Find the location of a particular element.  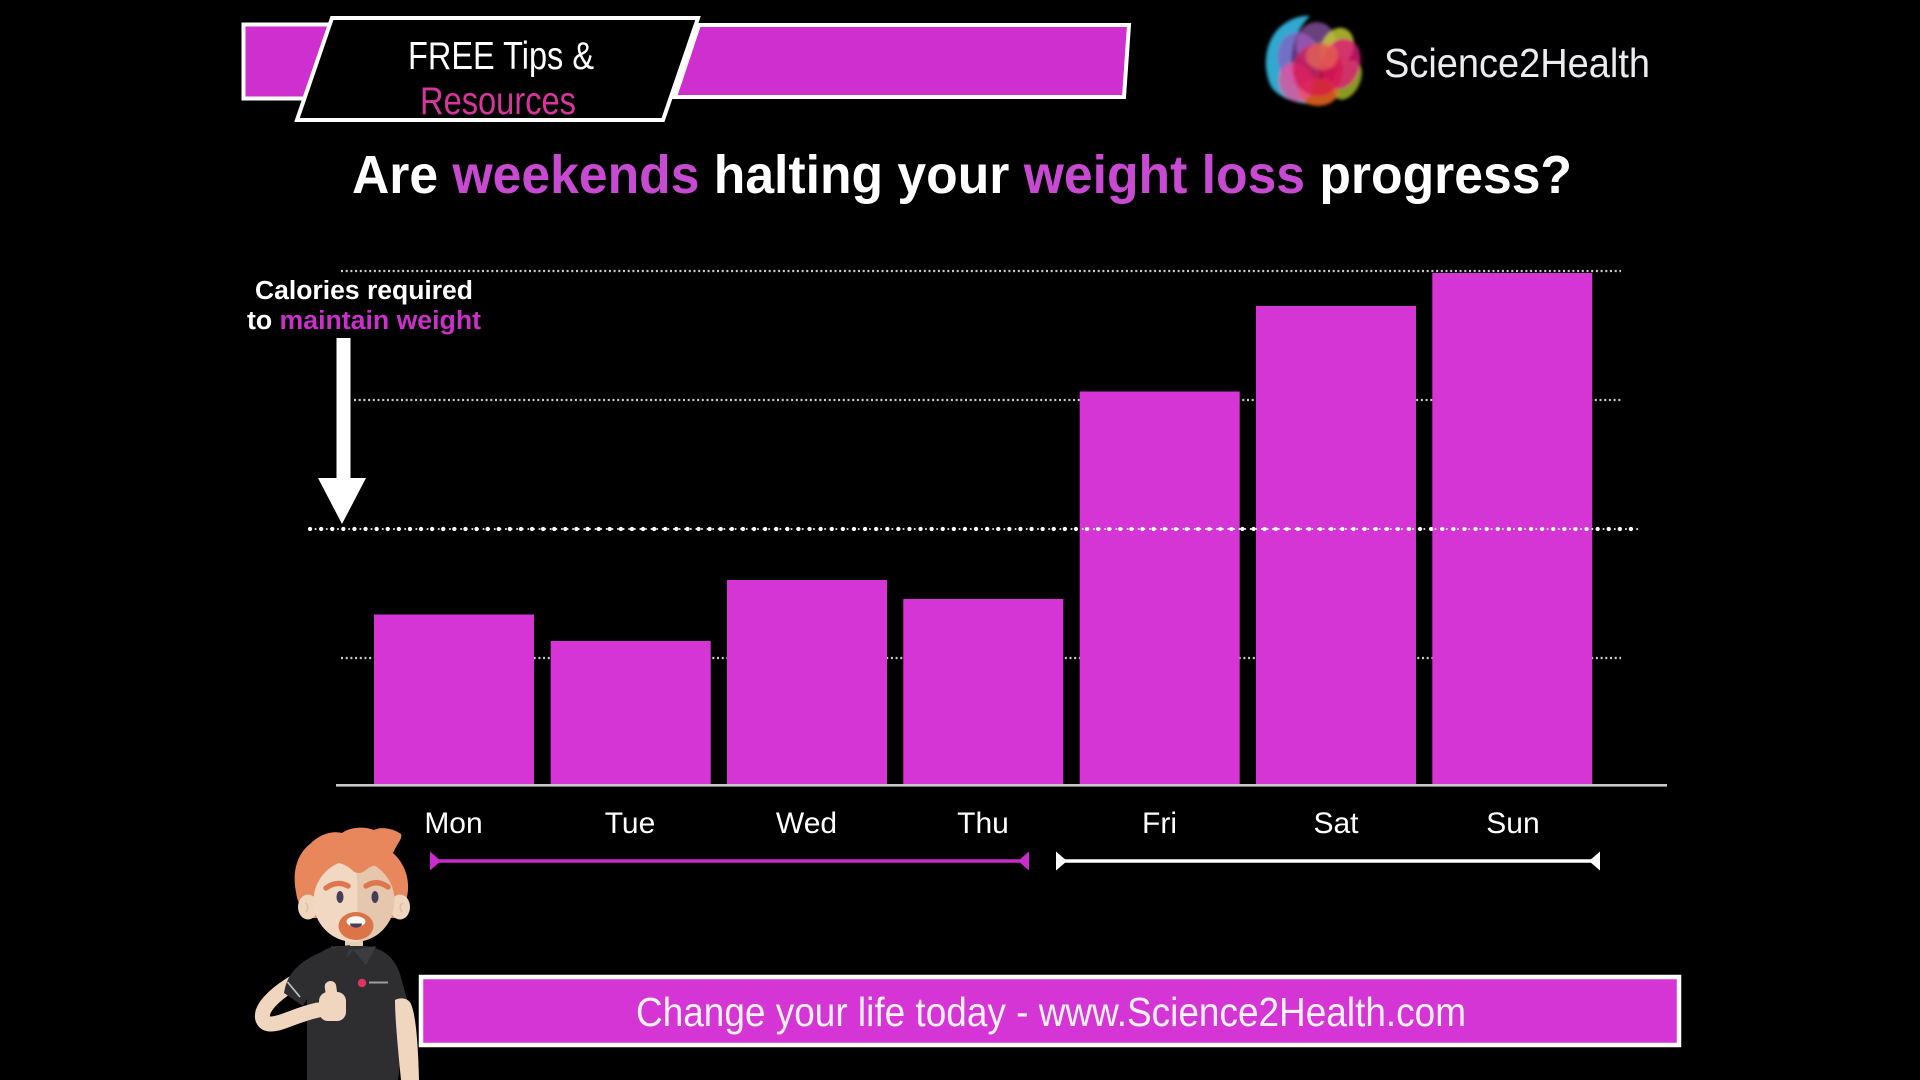

svg-text: Calories required is located at coordinates (364, 291).